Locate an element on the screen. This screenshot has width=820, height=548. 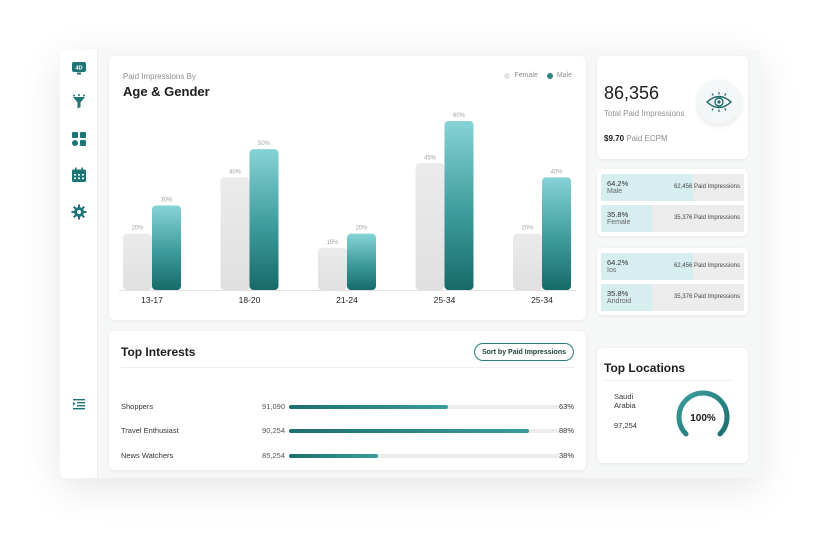
svg-text: 4D is located at coordinates (78, 69).